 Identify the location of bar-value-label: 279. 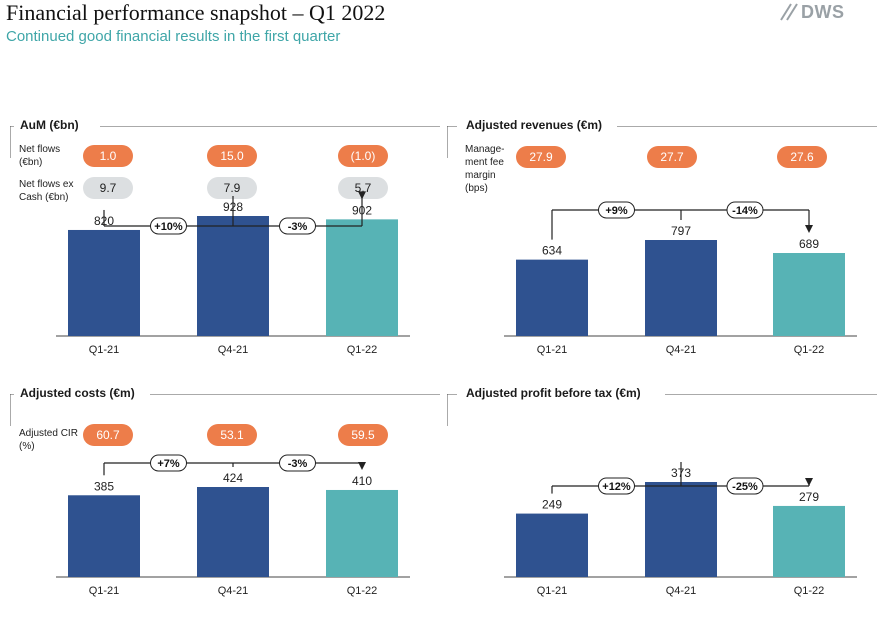
(809, 497).